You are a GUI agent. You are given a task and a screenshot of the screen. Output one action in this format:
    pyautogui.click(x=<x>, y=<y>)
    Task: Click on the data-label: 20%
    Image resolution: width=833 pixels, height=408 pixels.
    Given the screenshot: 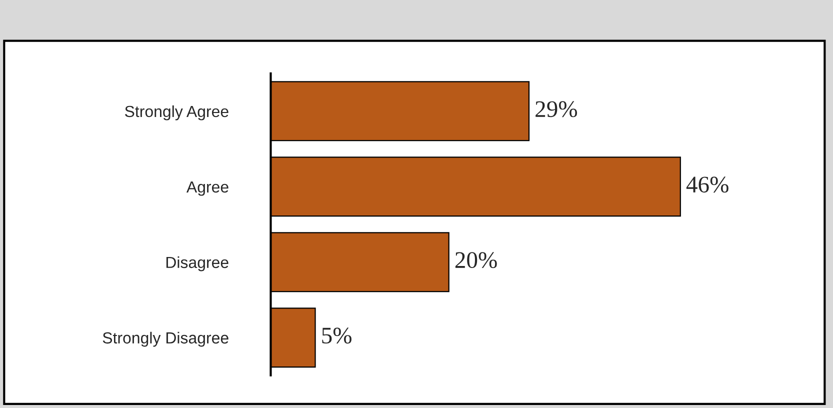 What is the action you would take?
    pyautogui.click(x=476, y=260)
    